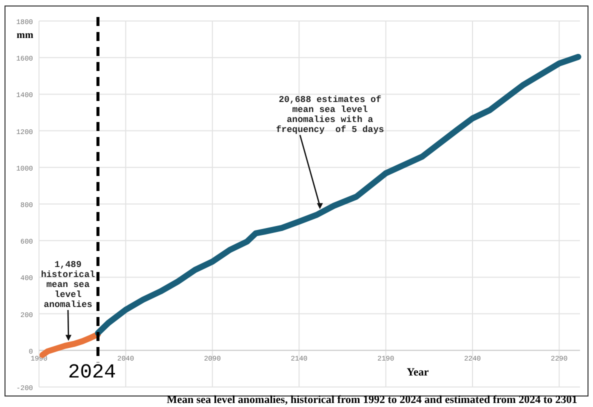 This screenshot has width=593, height=407. Describe the element at coordinates (417, 372) in the screenshot. I see `x-axis-title: Year` at that location.